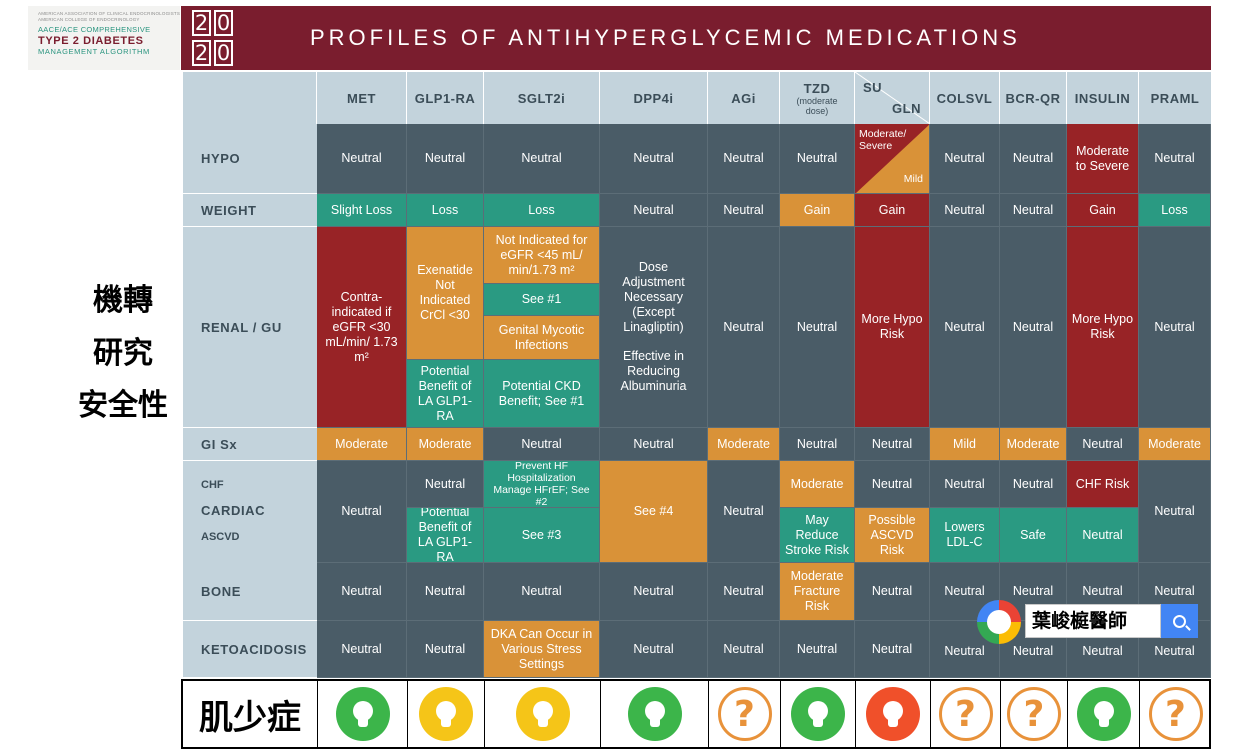 Image resolution: width=1244 pixels, height=756 pixels. I want to click on sarcopenia-cell-dpp4, so click(654, 714).